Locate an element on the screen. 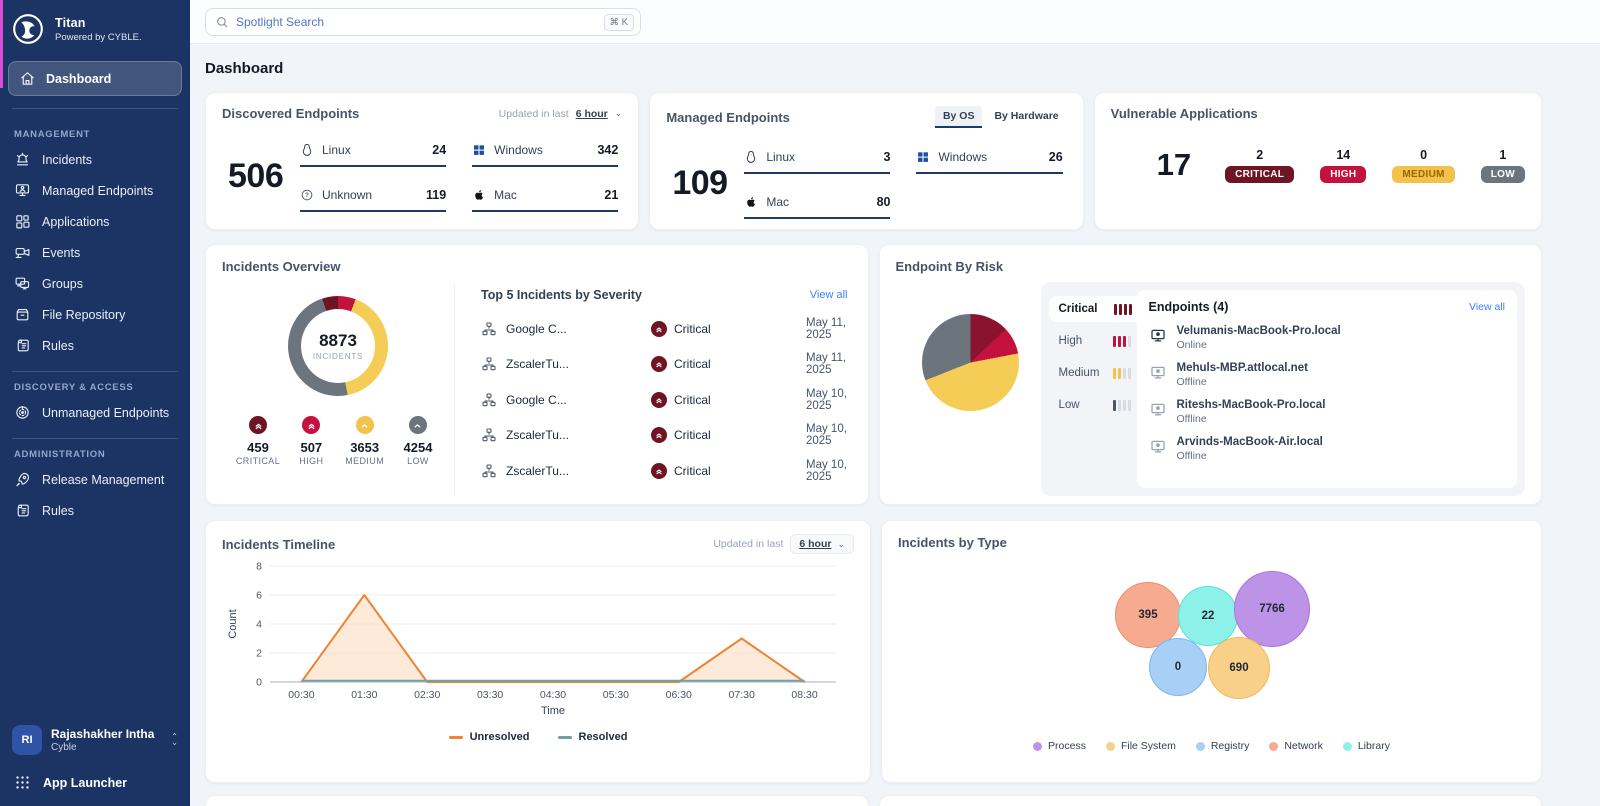  risk-level-low: Low is located at coordinates (1093, 405).